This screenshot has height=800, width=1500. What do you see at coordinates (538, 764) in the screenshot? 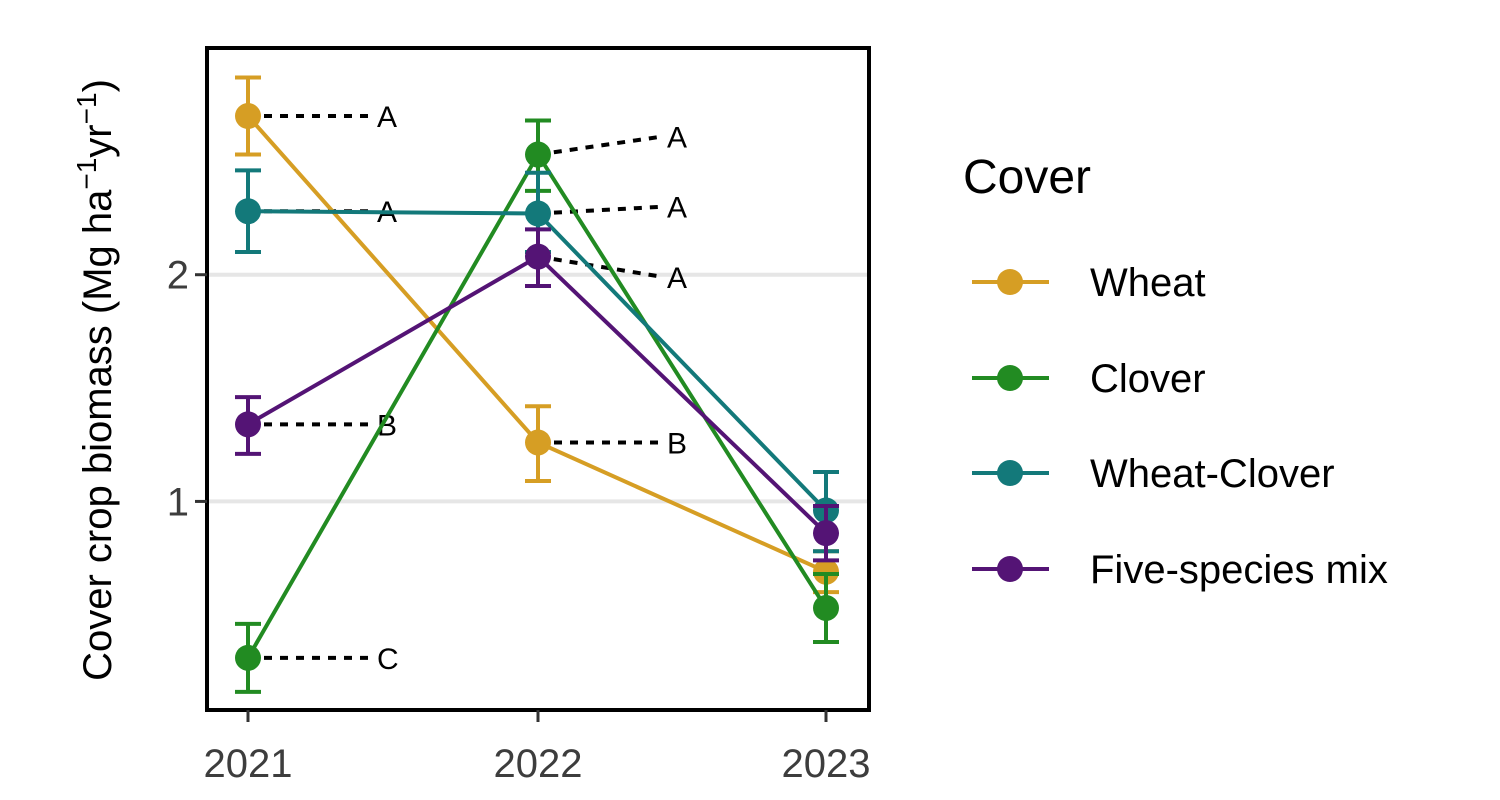
I see `x-tick-label: 2022` at bounding box center [538, 764].